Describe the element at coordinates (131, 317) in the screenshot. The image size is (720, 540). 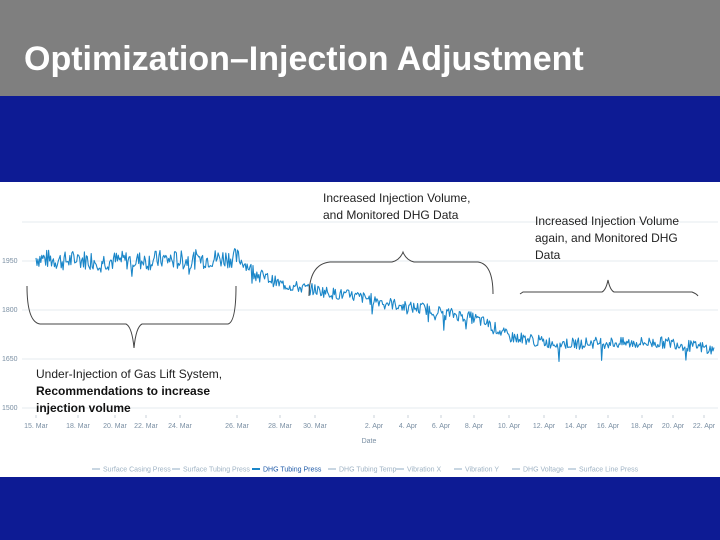
I see `brace-under-injection` at that location.